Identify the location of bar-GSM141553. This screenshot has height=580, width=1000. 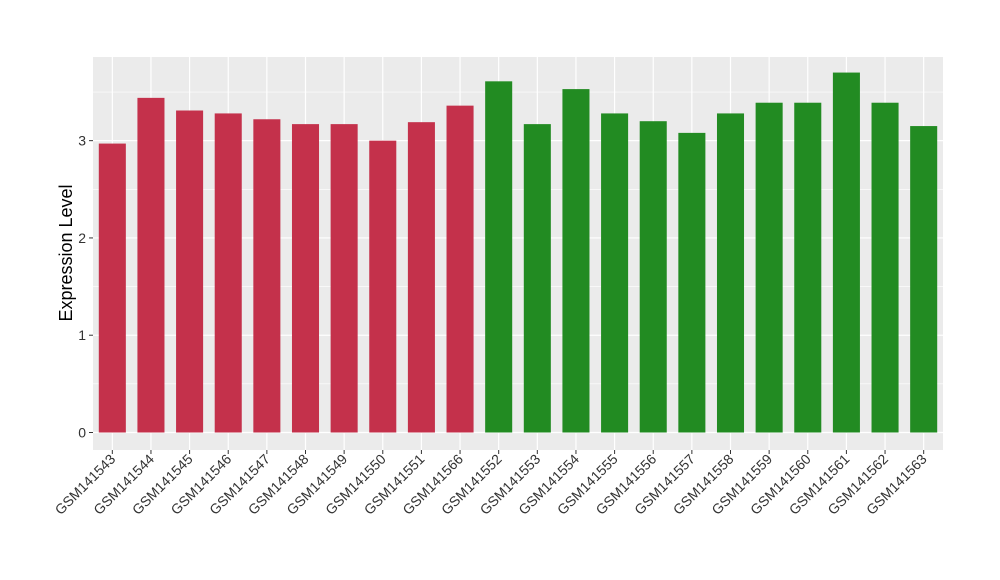
(537, 278).